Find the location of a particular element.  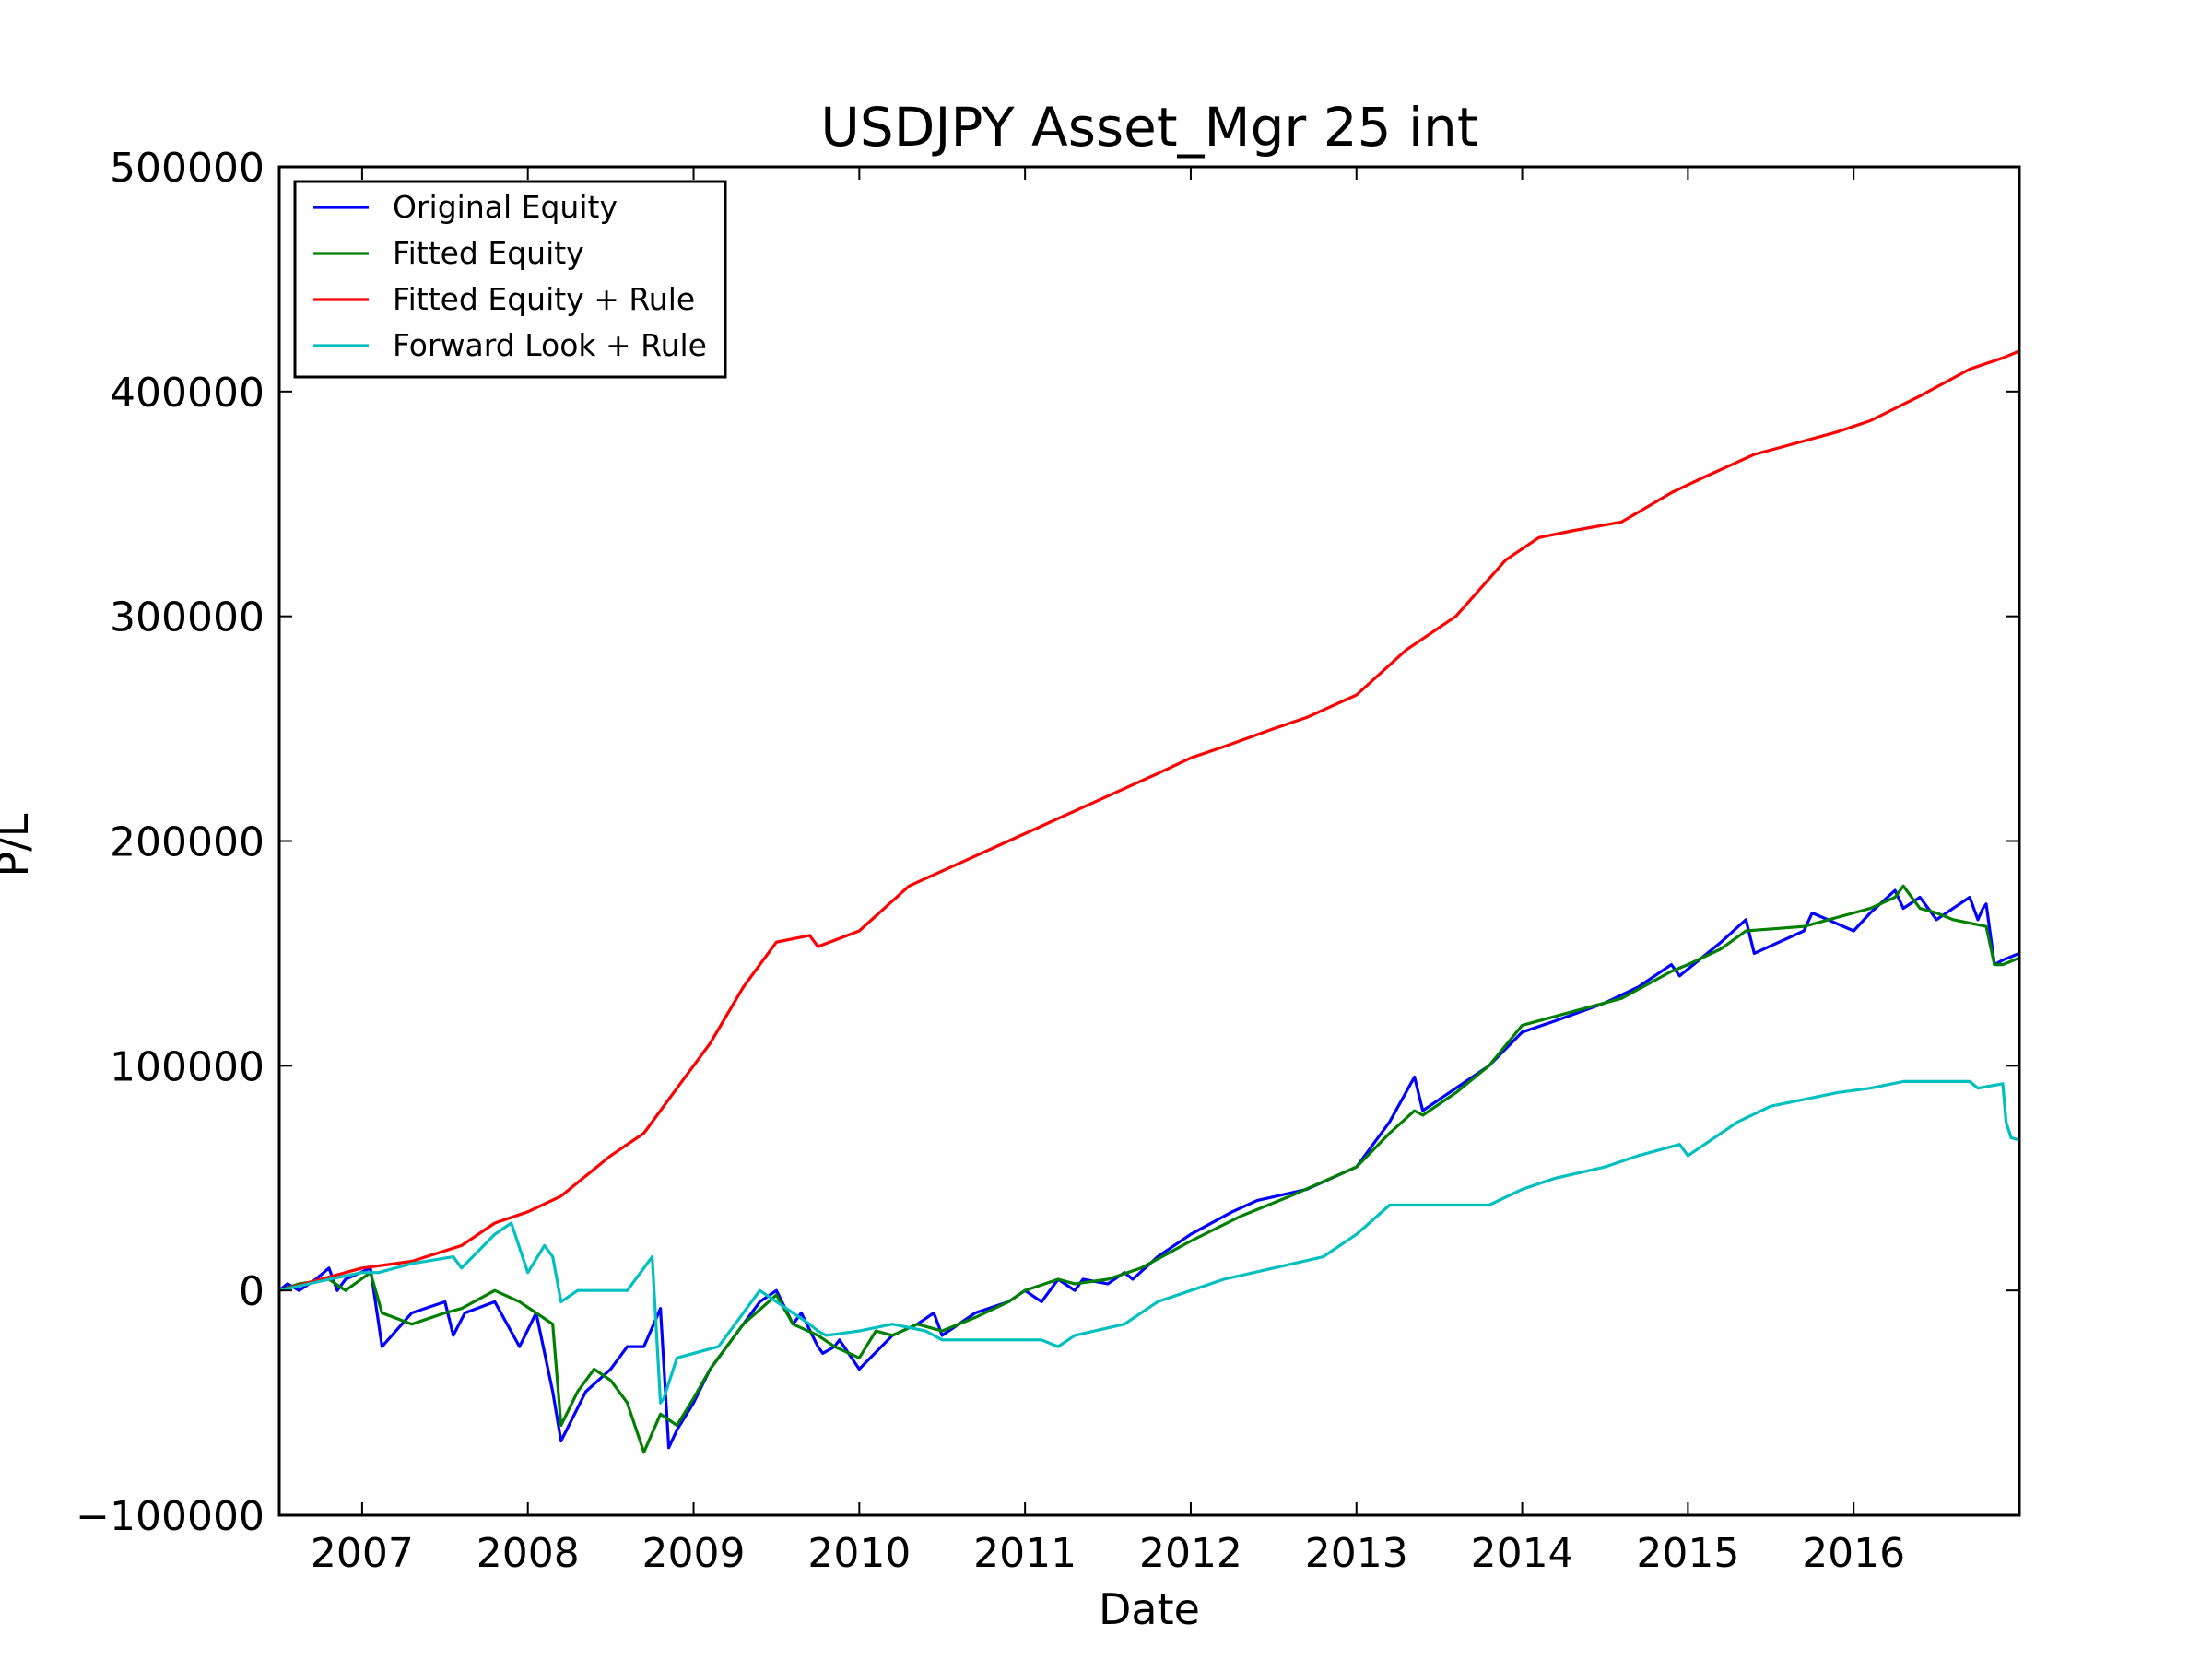

x-tick-label: 2015 is located at coordinates (1687, 1553).